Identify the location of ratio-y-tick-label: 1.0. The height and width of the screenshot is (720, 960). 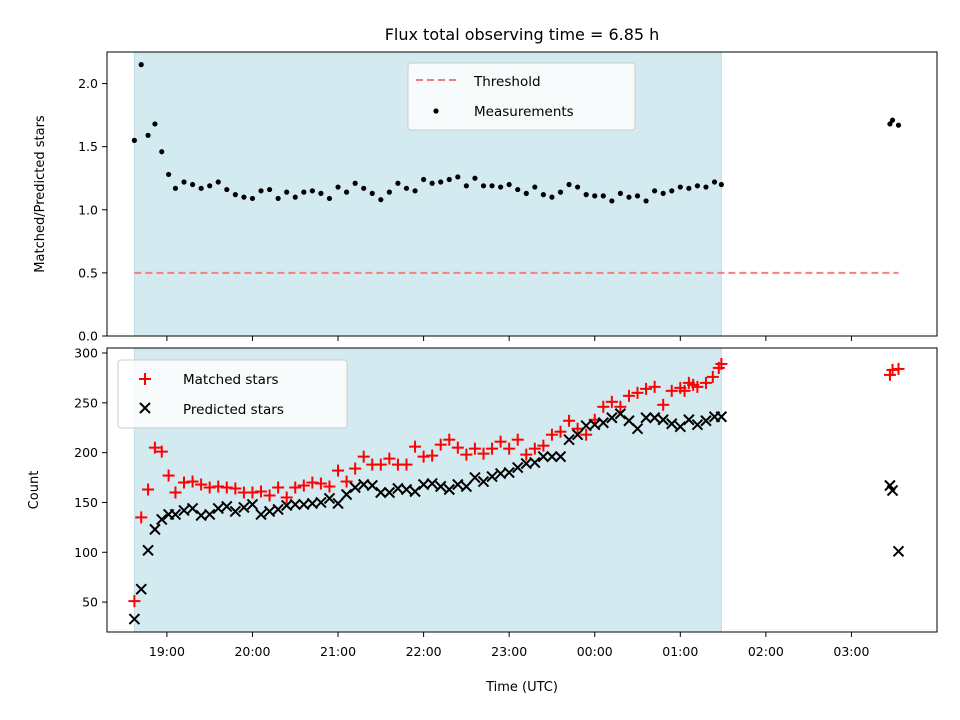
(88, 209).